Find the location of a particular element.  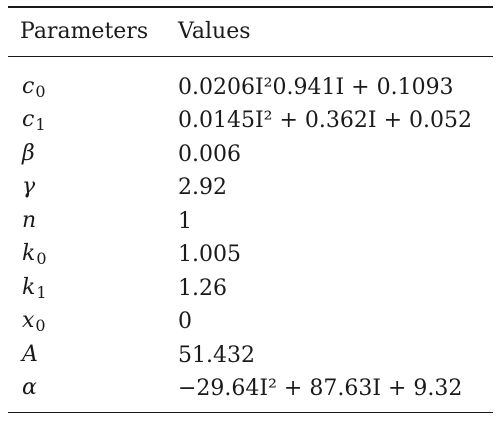

header-rule is located at coordinates (250, 56).